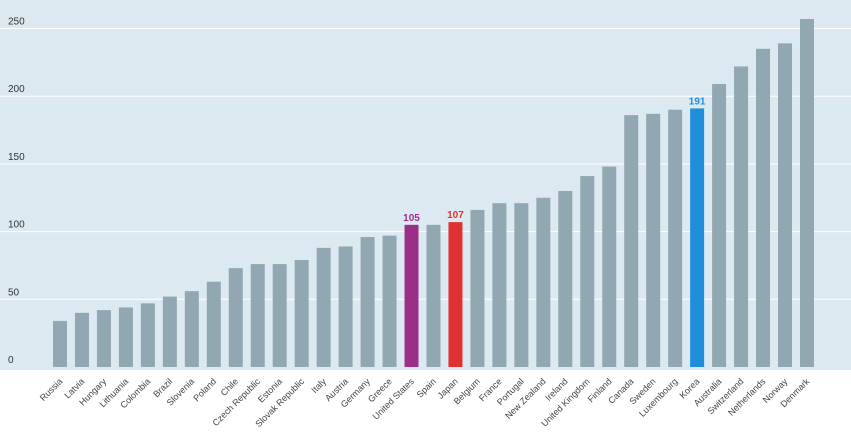  I want to click on bar-germany, so click(367, 302).